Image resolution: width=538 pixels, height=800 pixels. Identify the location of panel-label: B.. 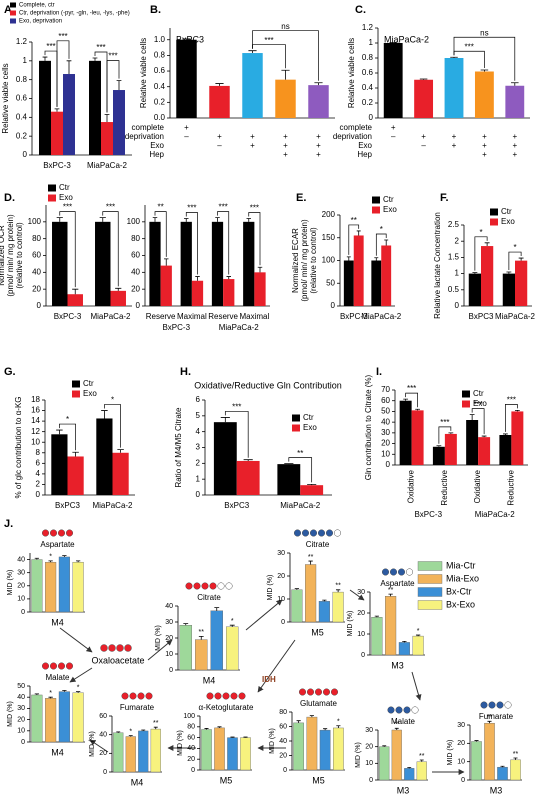
(155, 10).